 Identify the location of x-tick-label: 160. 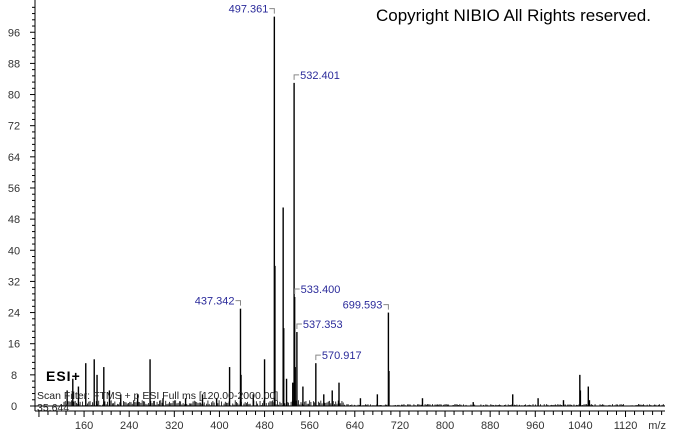
(84, 426).